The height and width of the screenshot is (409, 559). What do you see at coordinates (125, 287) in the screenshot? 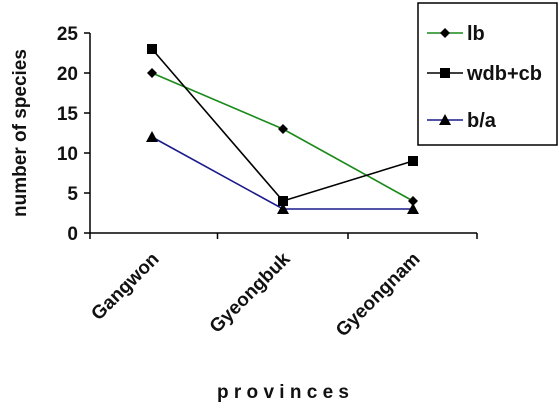
I see `x-category-label: Gangwon` at bounding box center [125, 287].